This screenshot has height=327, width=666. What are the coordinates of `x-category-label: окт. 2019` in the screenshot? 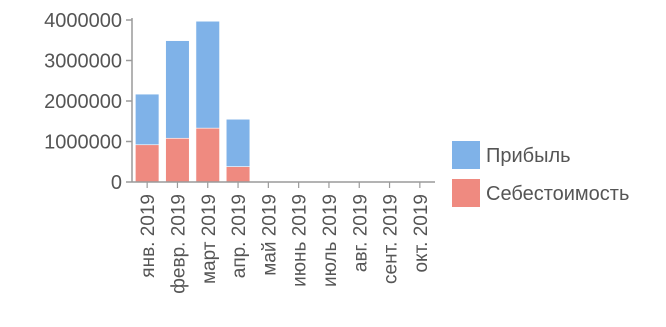 It's located at (421, 233).